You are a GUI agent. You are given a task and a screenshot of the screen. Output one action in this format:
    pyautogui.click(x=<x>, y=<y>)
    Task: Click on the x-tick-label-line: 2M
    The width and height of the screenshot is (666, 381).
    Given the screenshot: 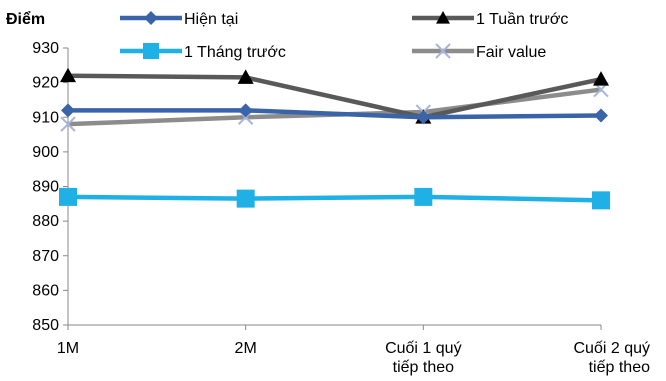 What is the action you would take?
    pyautogui.click(x=246, y=348)
    